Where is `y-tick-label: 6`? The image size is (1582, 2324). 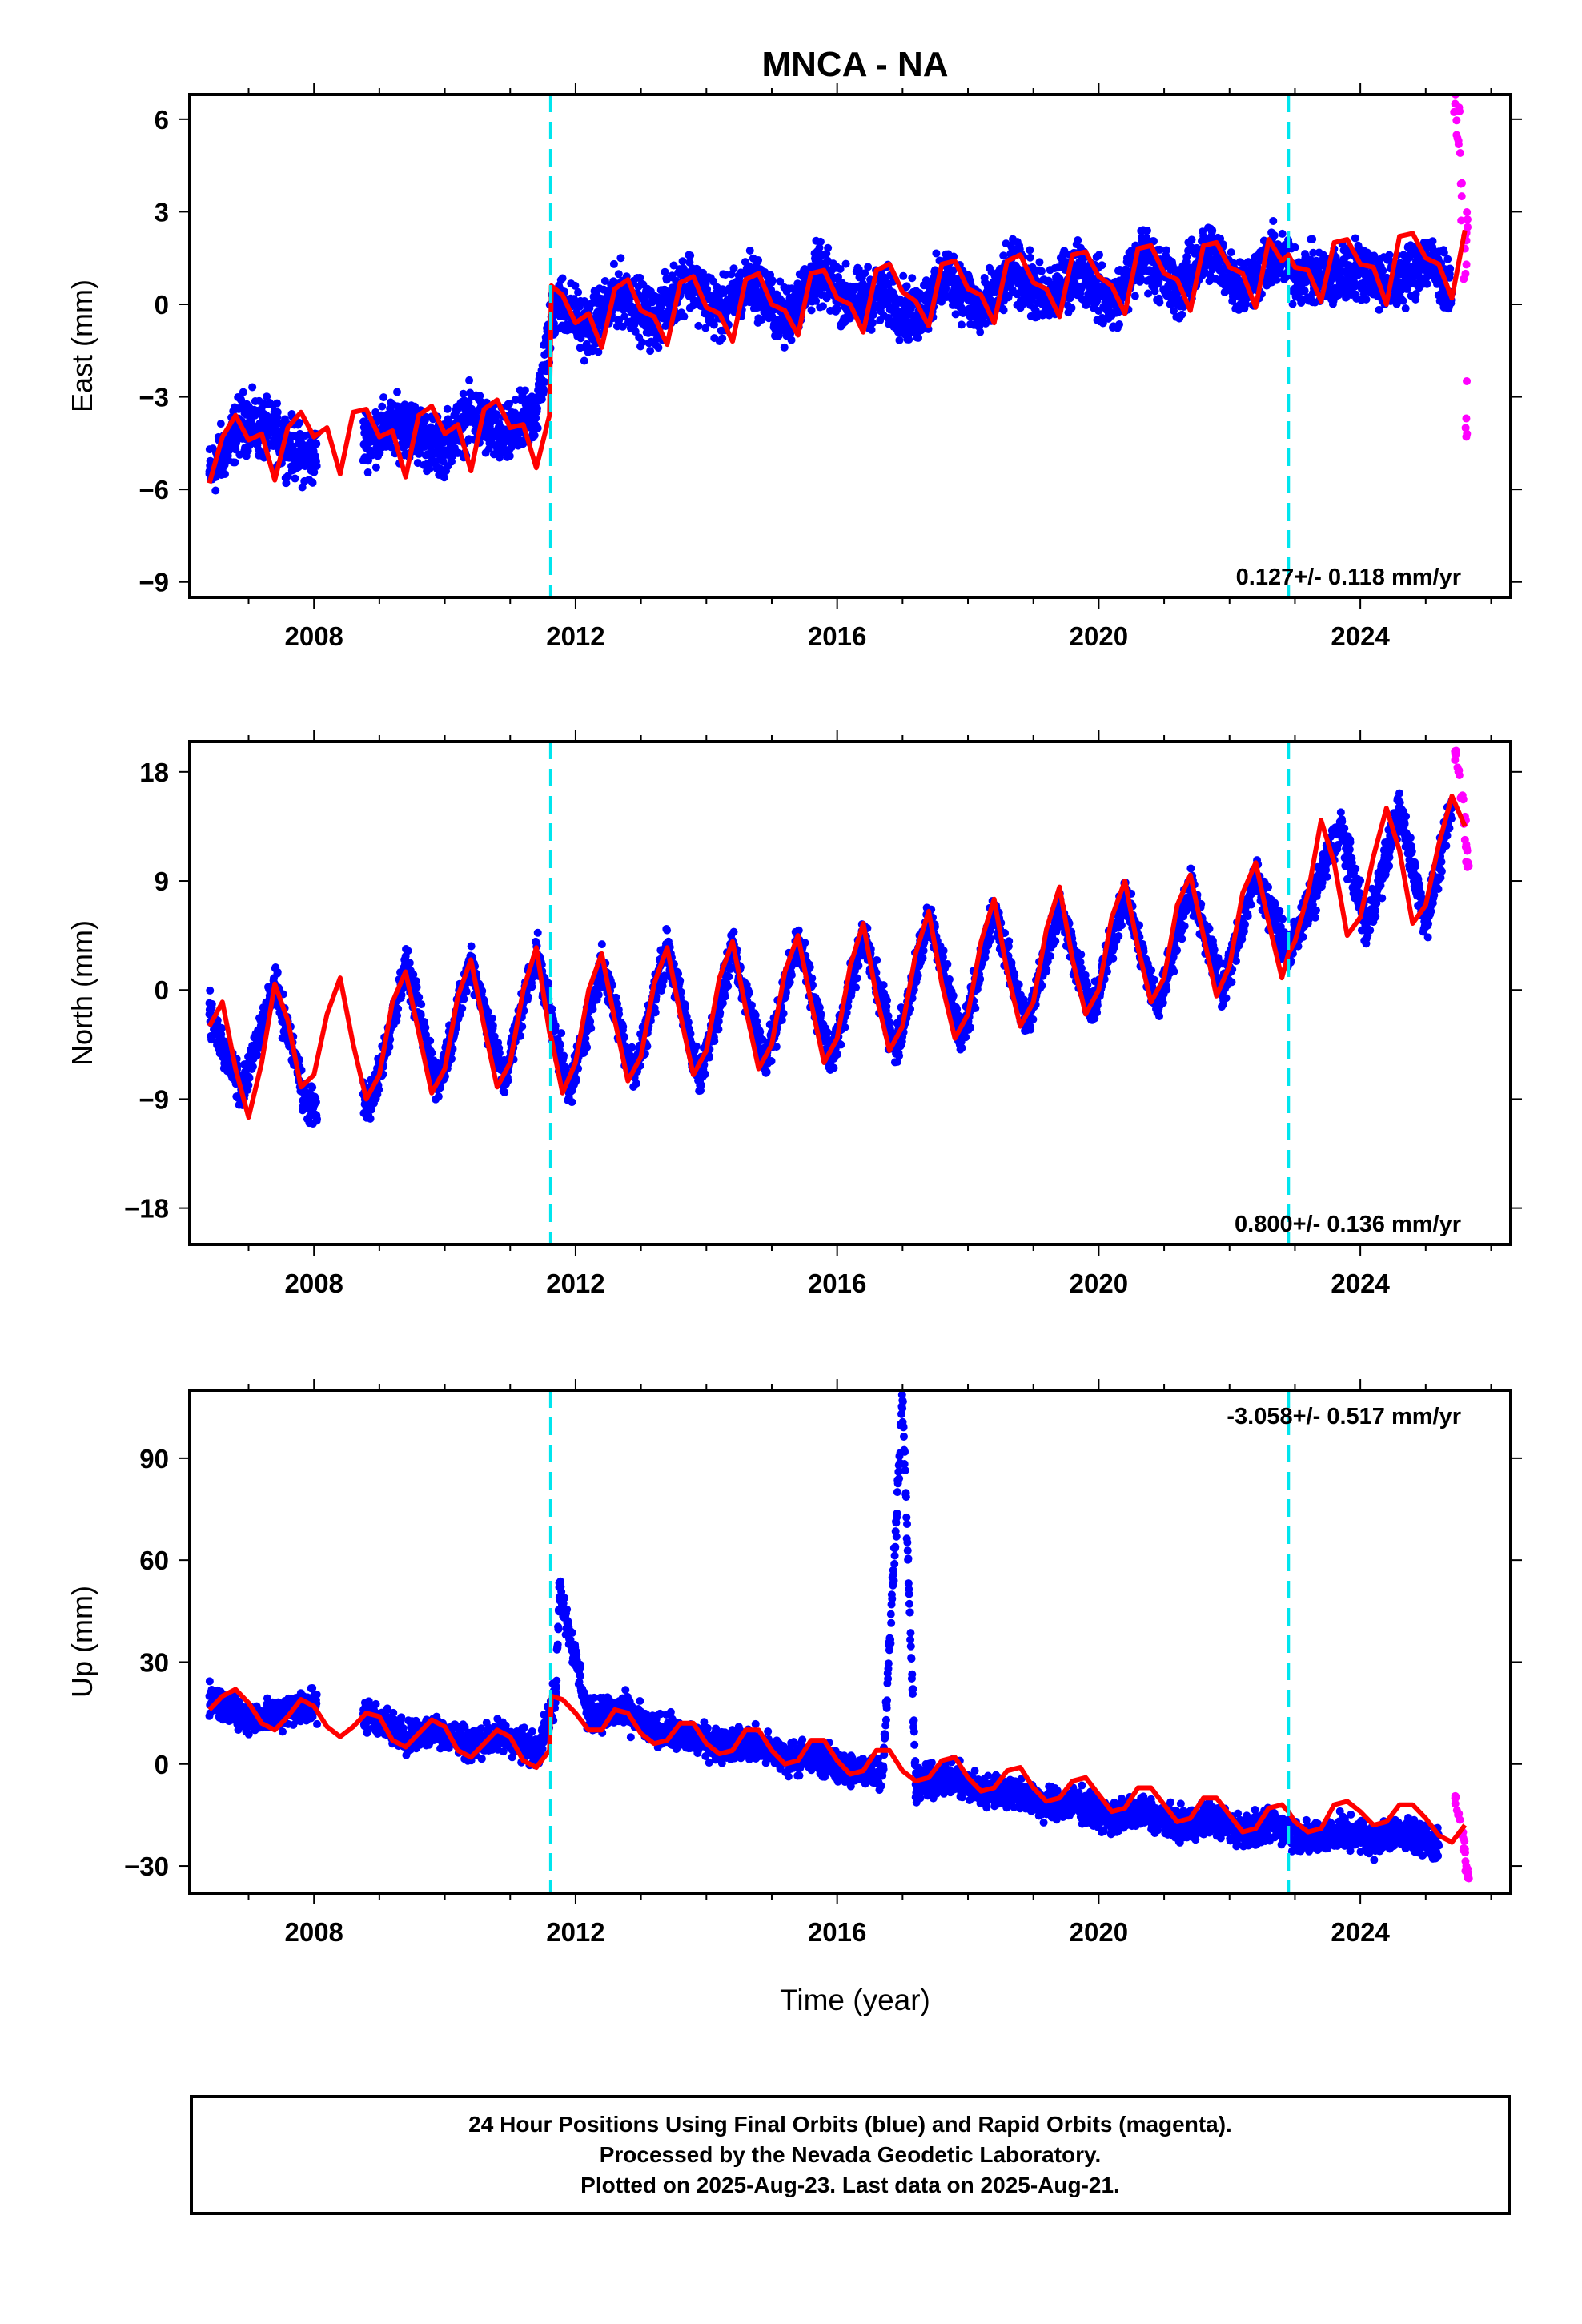 y-tick-label: 6 is located at coordinates (162, 120).